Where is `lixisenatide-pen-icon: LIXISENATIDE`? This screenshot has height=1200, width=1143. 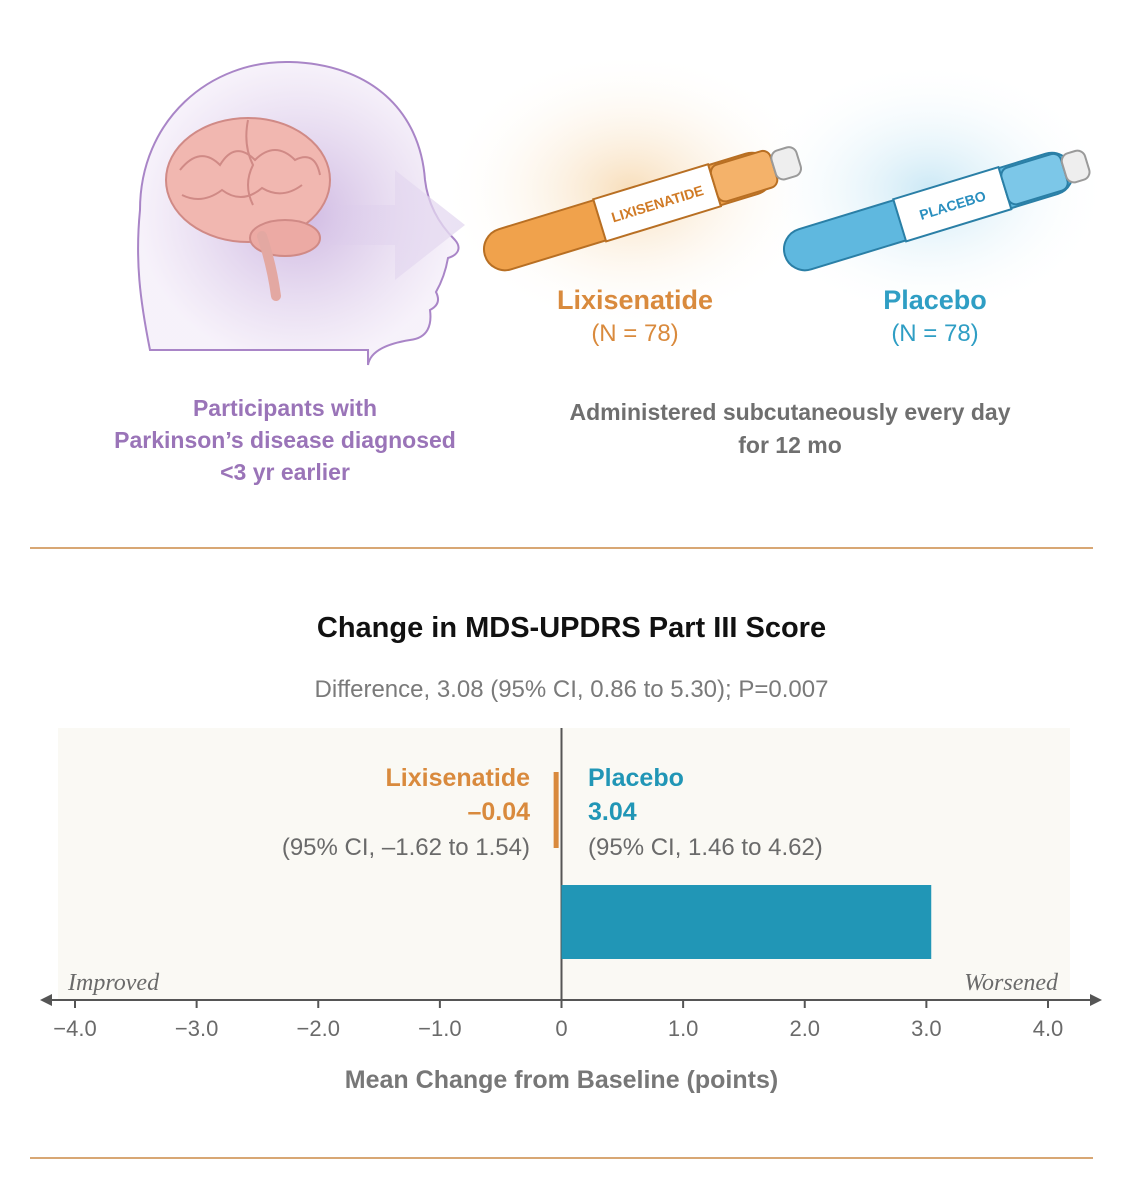 lixisenatide-pen-icon: LIXISENATIDE is located at coordinates (642, 209).